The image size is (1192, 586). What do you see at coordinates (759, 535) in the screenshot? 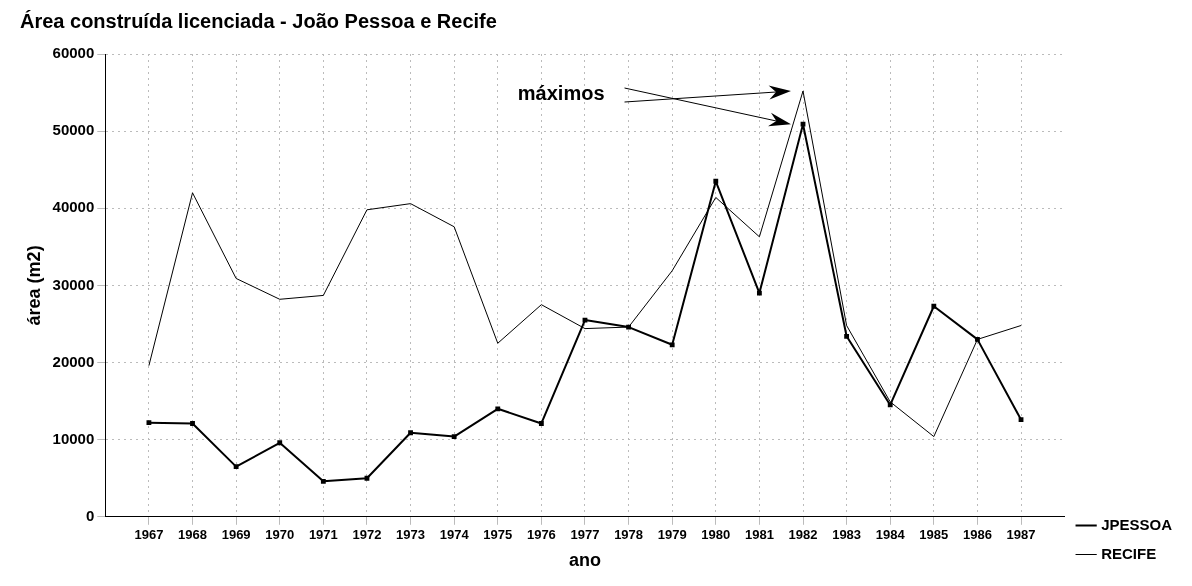
I see `x-tick-label: 1981` at bounding box center [759, 535].